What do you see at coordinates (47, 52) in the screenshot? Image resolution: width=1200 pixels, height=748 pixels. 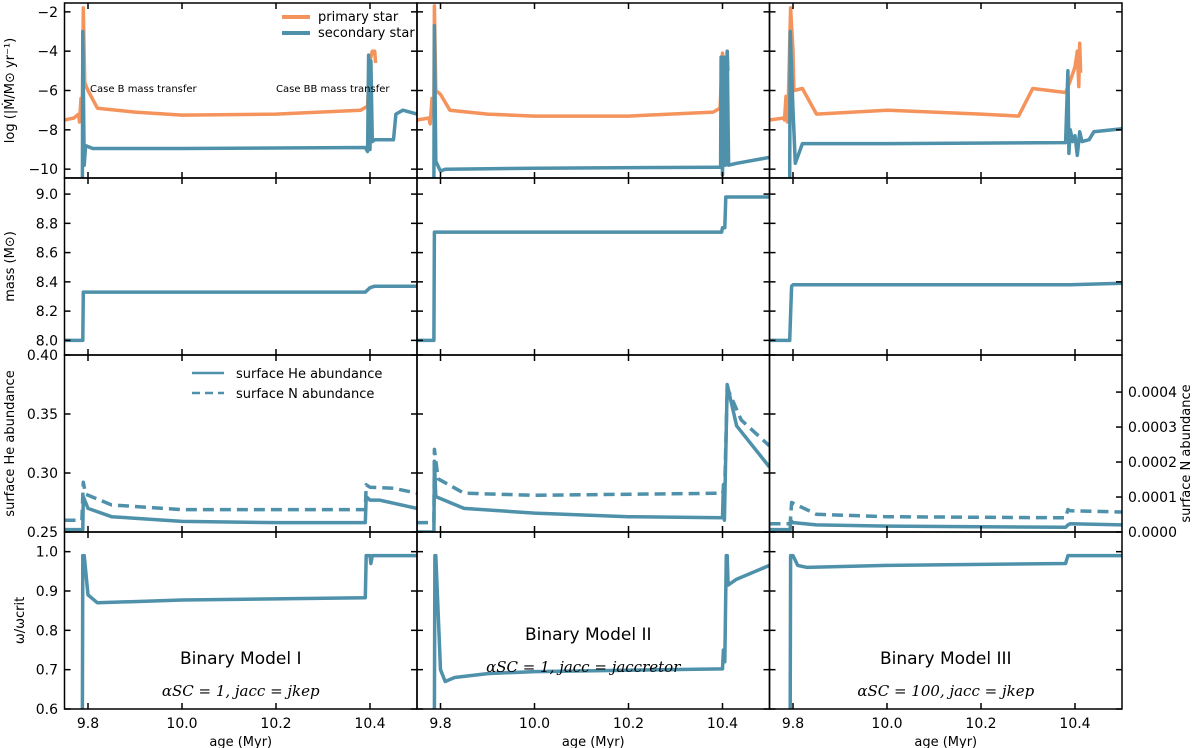 I see `y-tick-label: −4` at bounding box center [47, 52].